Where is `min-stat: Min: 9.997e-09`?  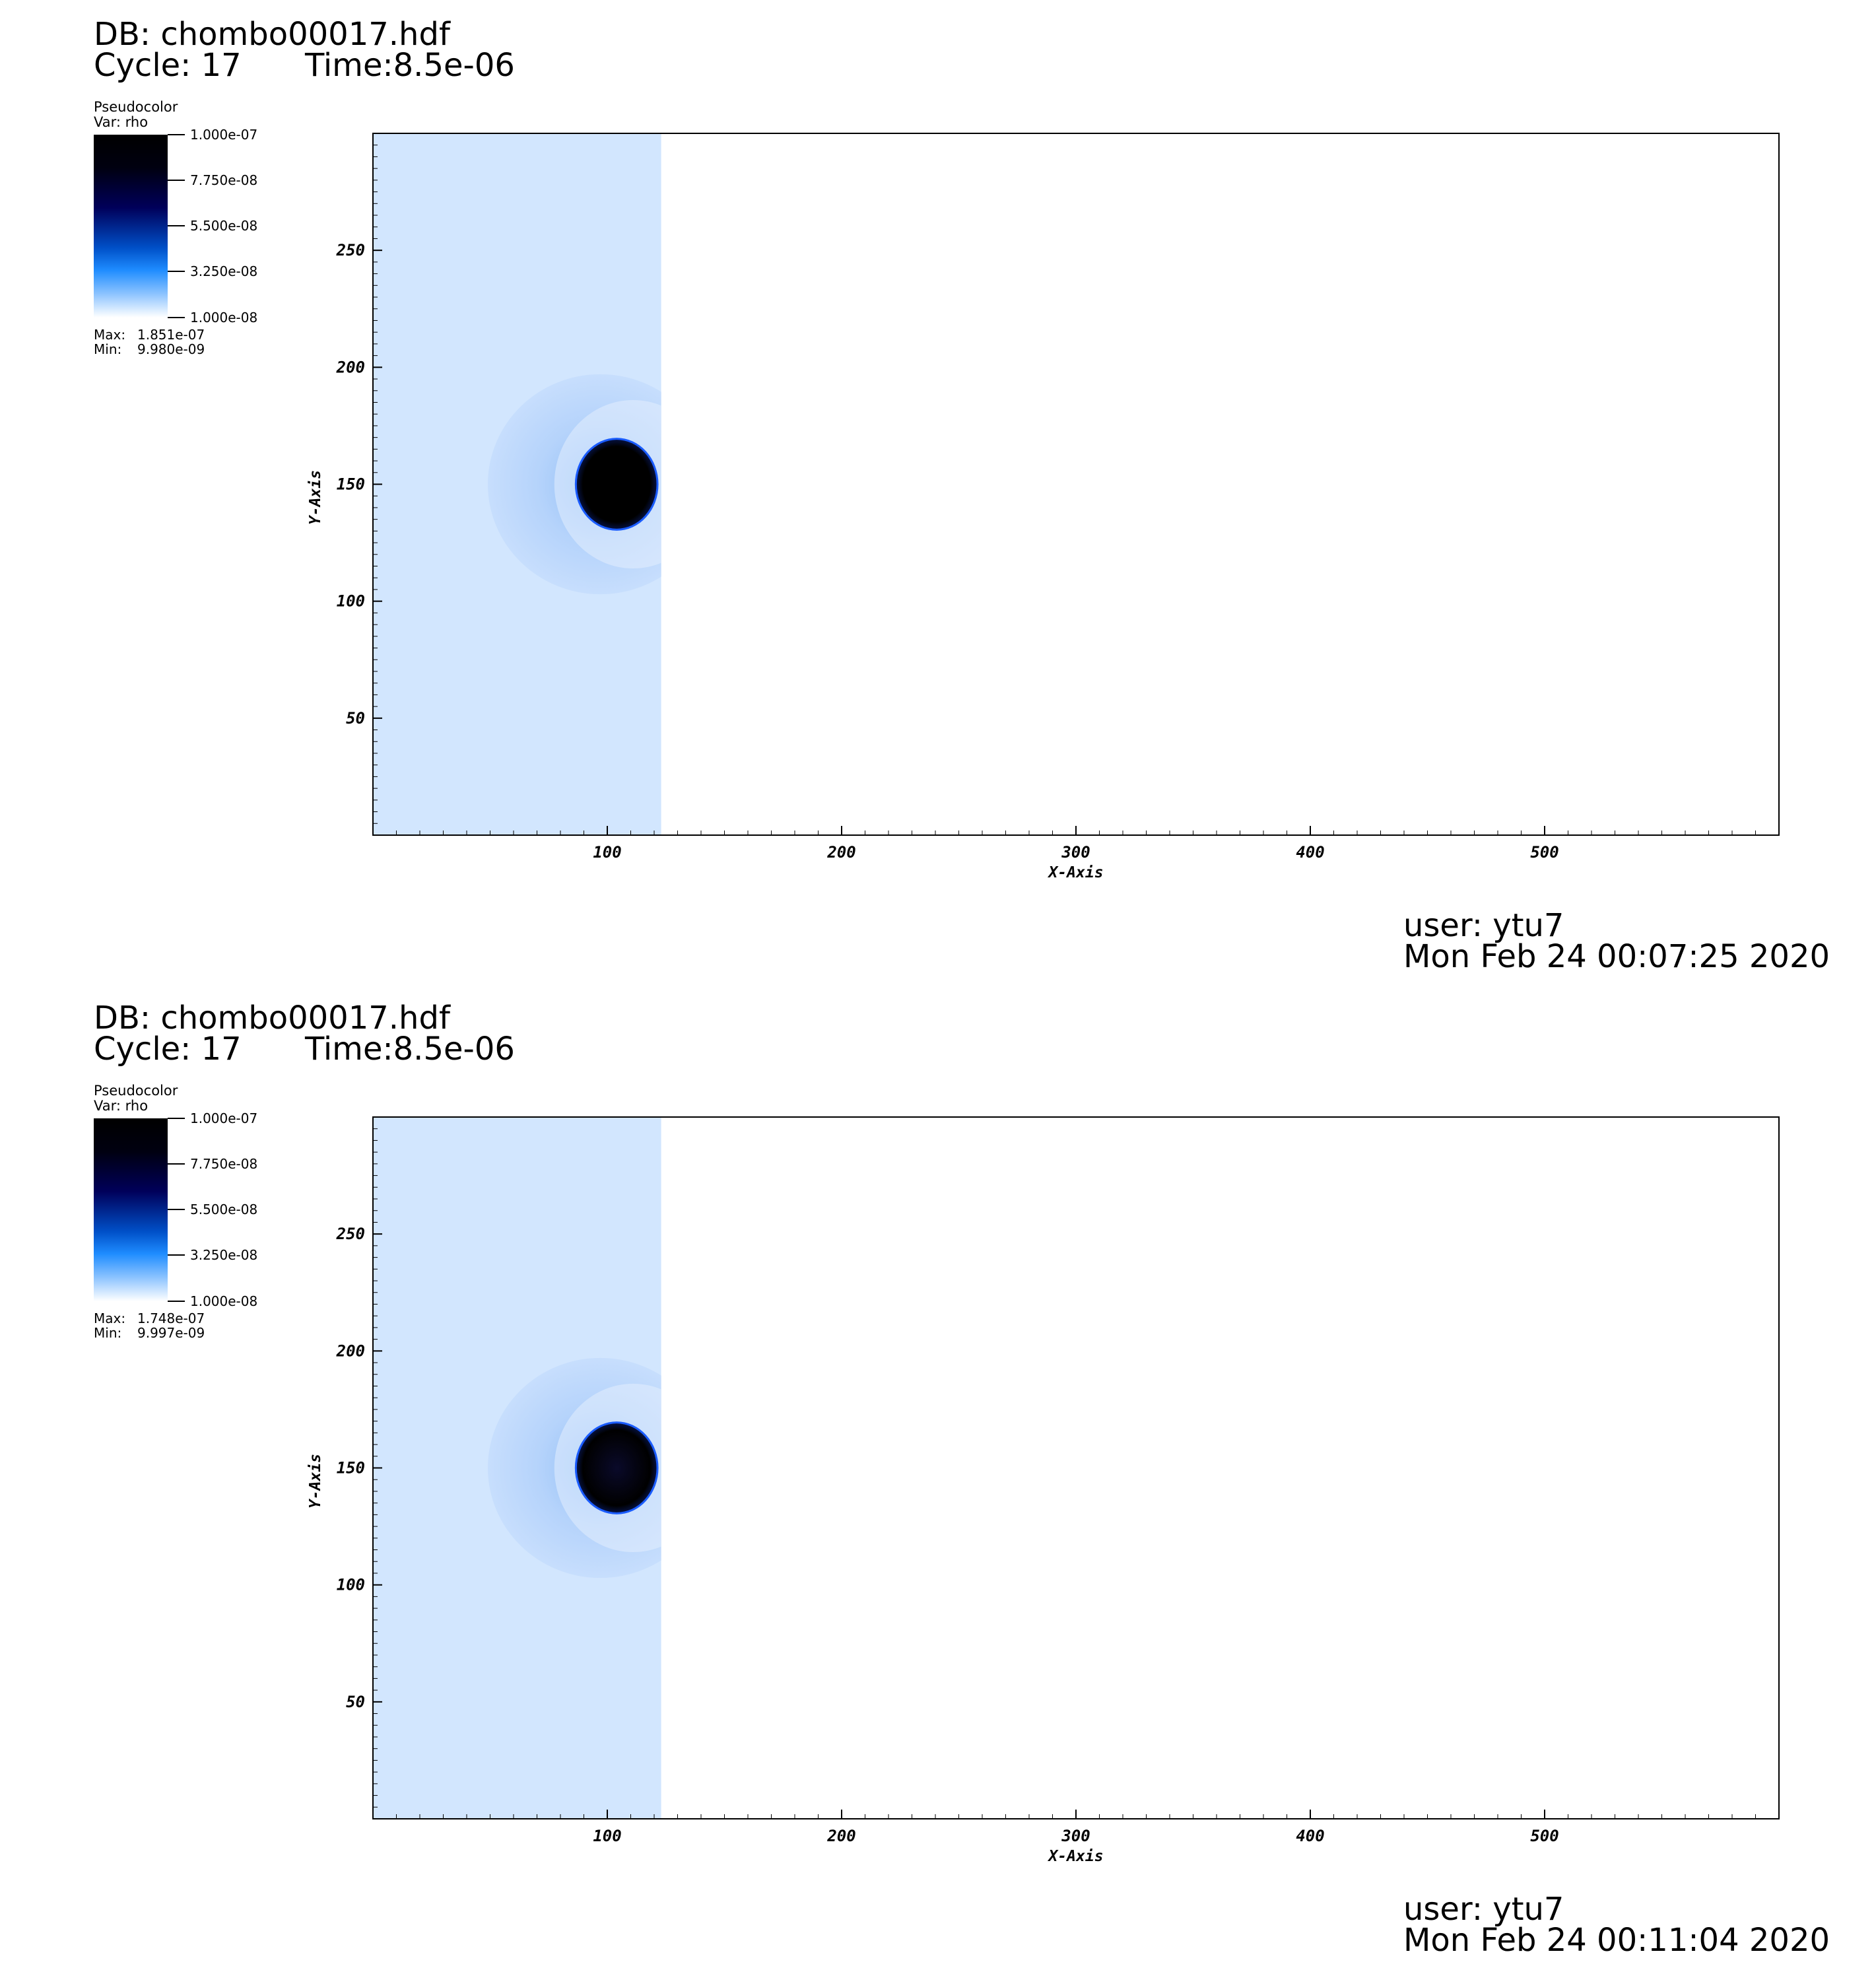
min-stat: Min: 9.997e-09 is located at coordinates (149, 1333).